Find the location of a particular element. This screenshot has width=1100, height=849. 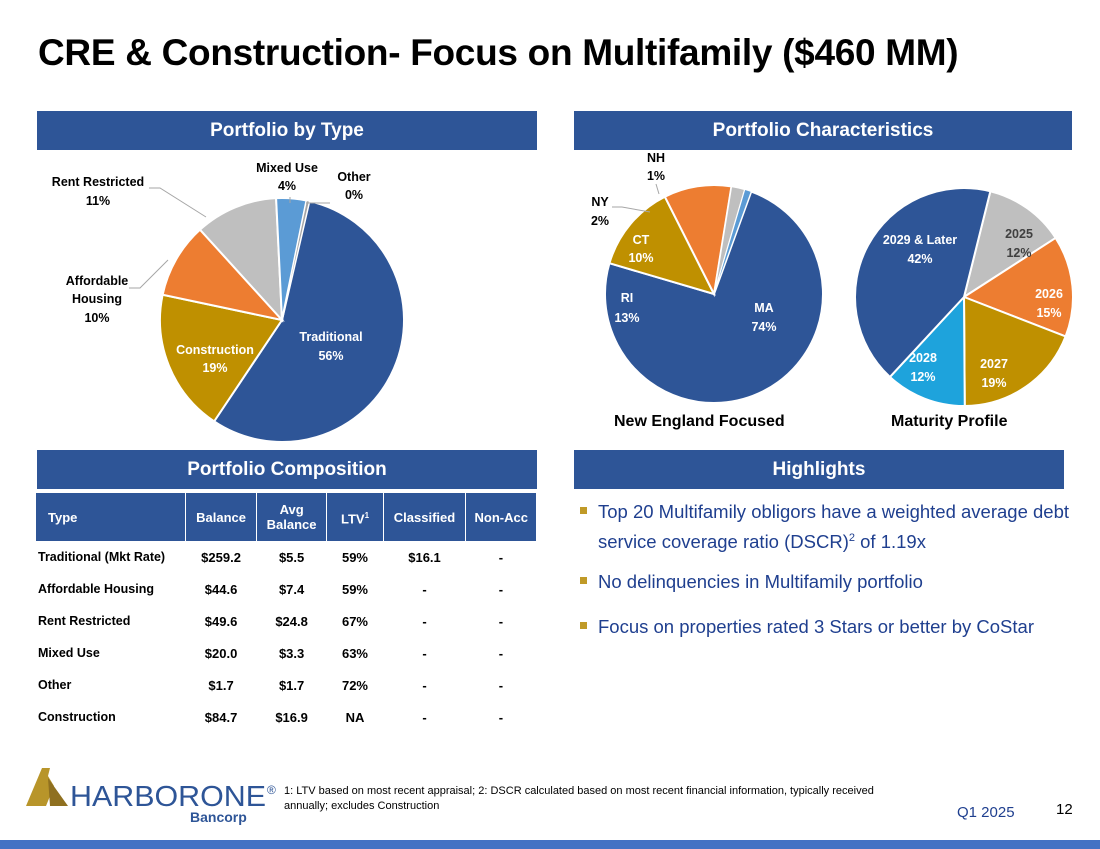

table-row: Other $1.7 $1.7 72% - - is located at coordinates (286, 685).